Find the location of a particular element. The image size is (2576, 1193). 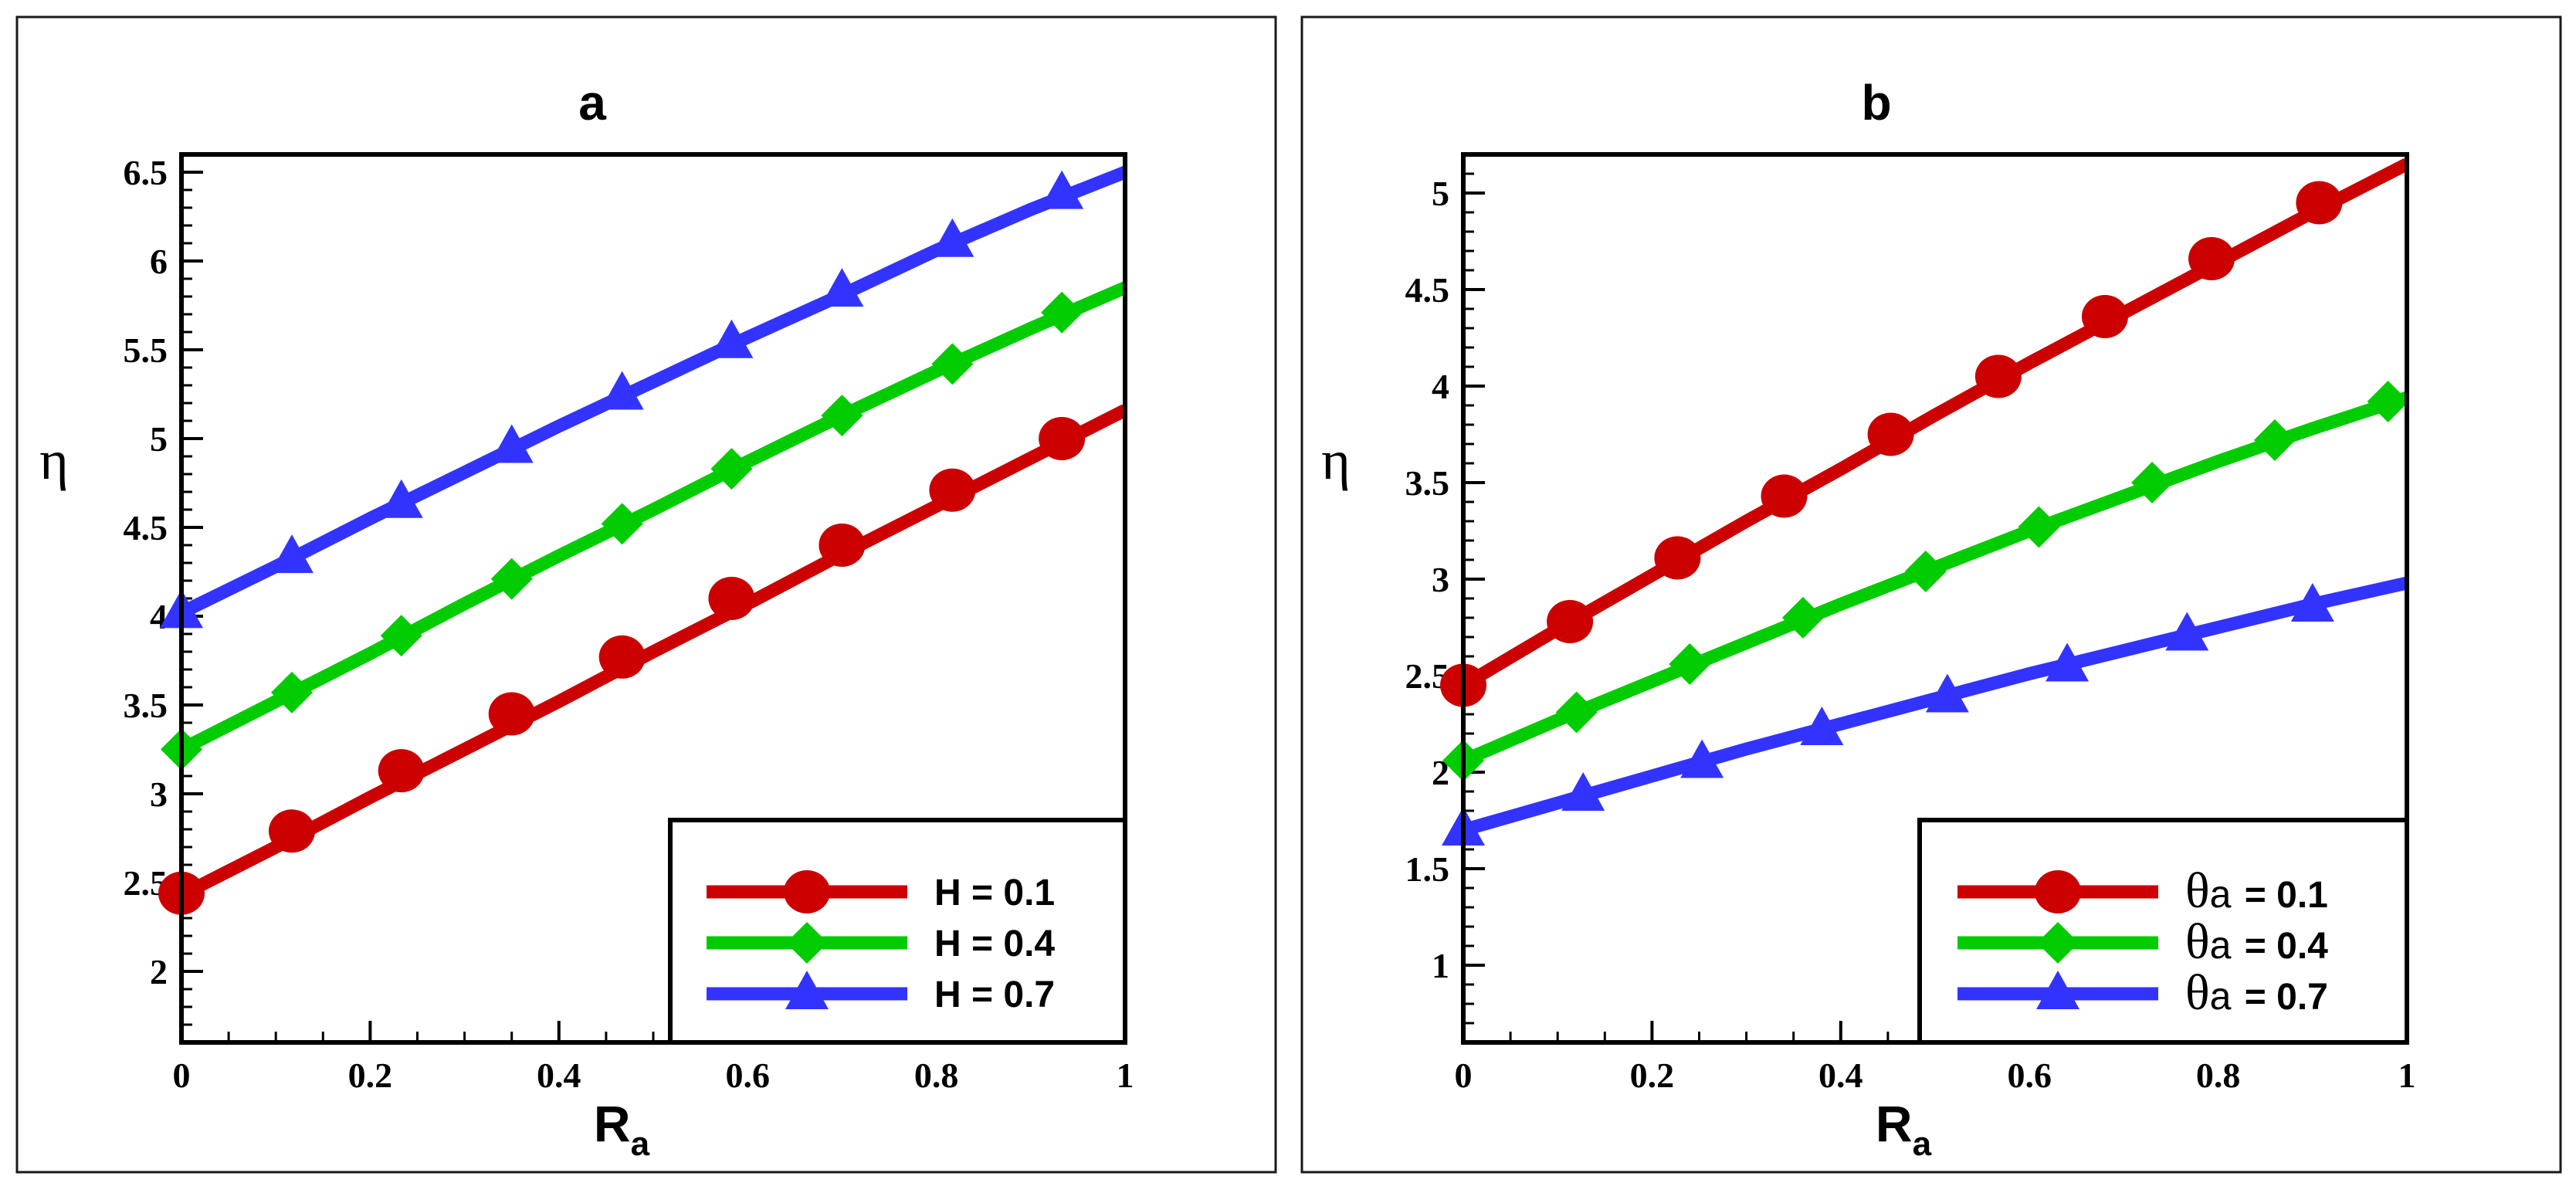

panel-a-series-3-line is located at coordinates (651, 392).